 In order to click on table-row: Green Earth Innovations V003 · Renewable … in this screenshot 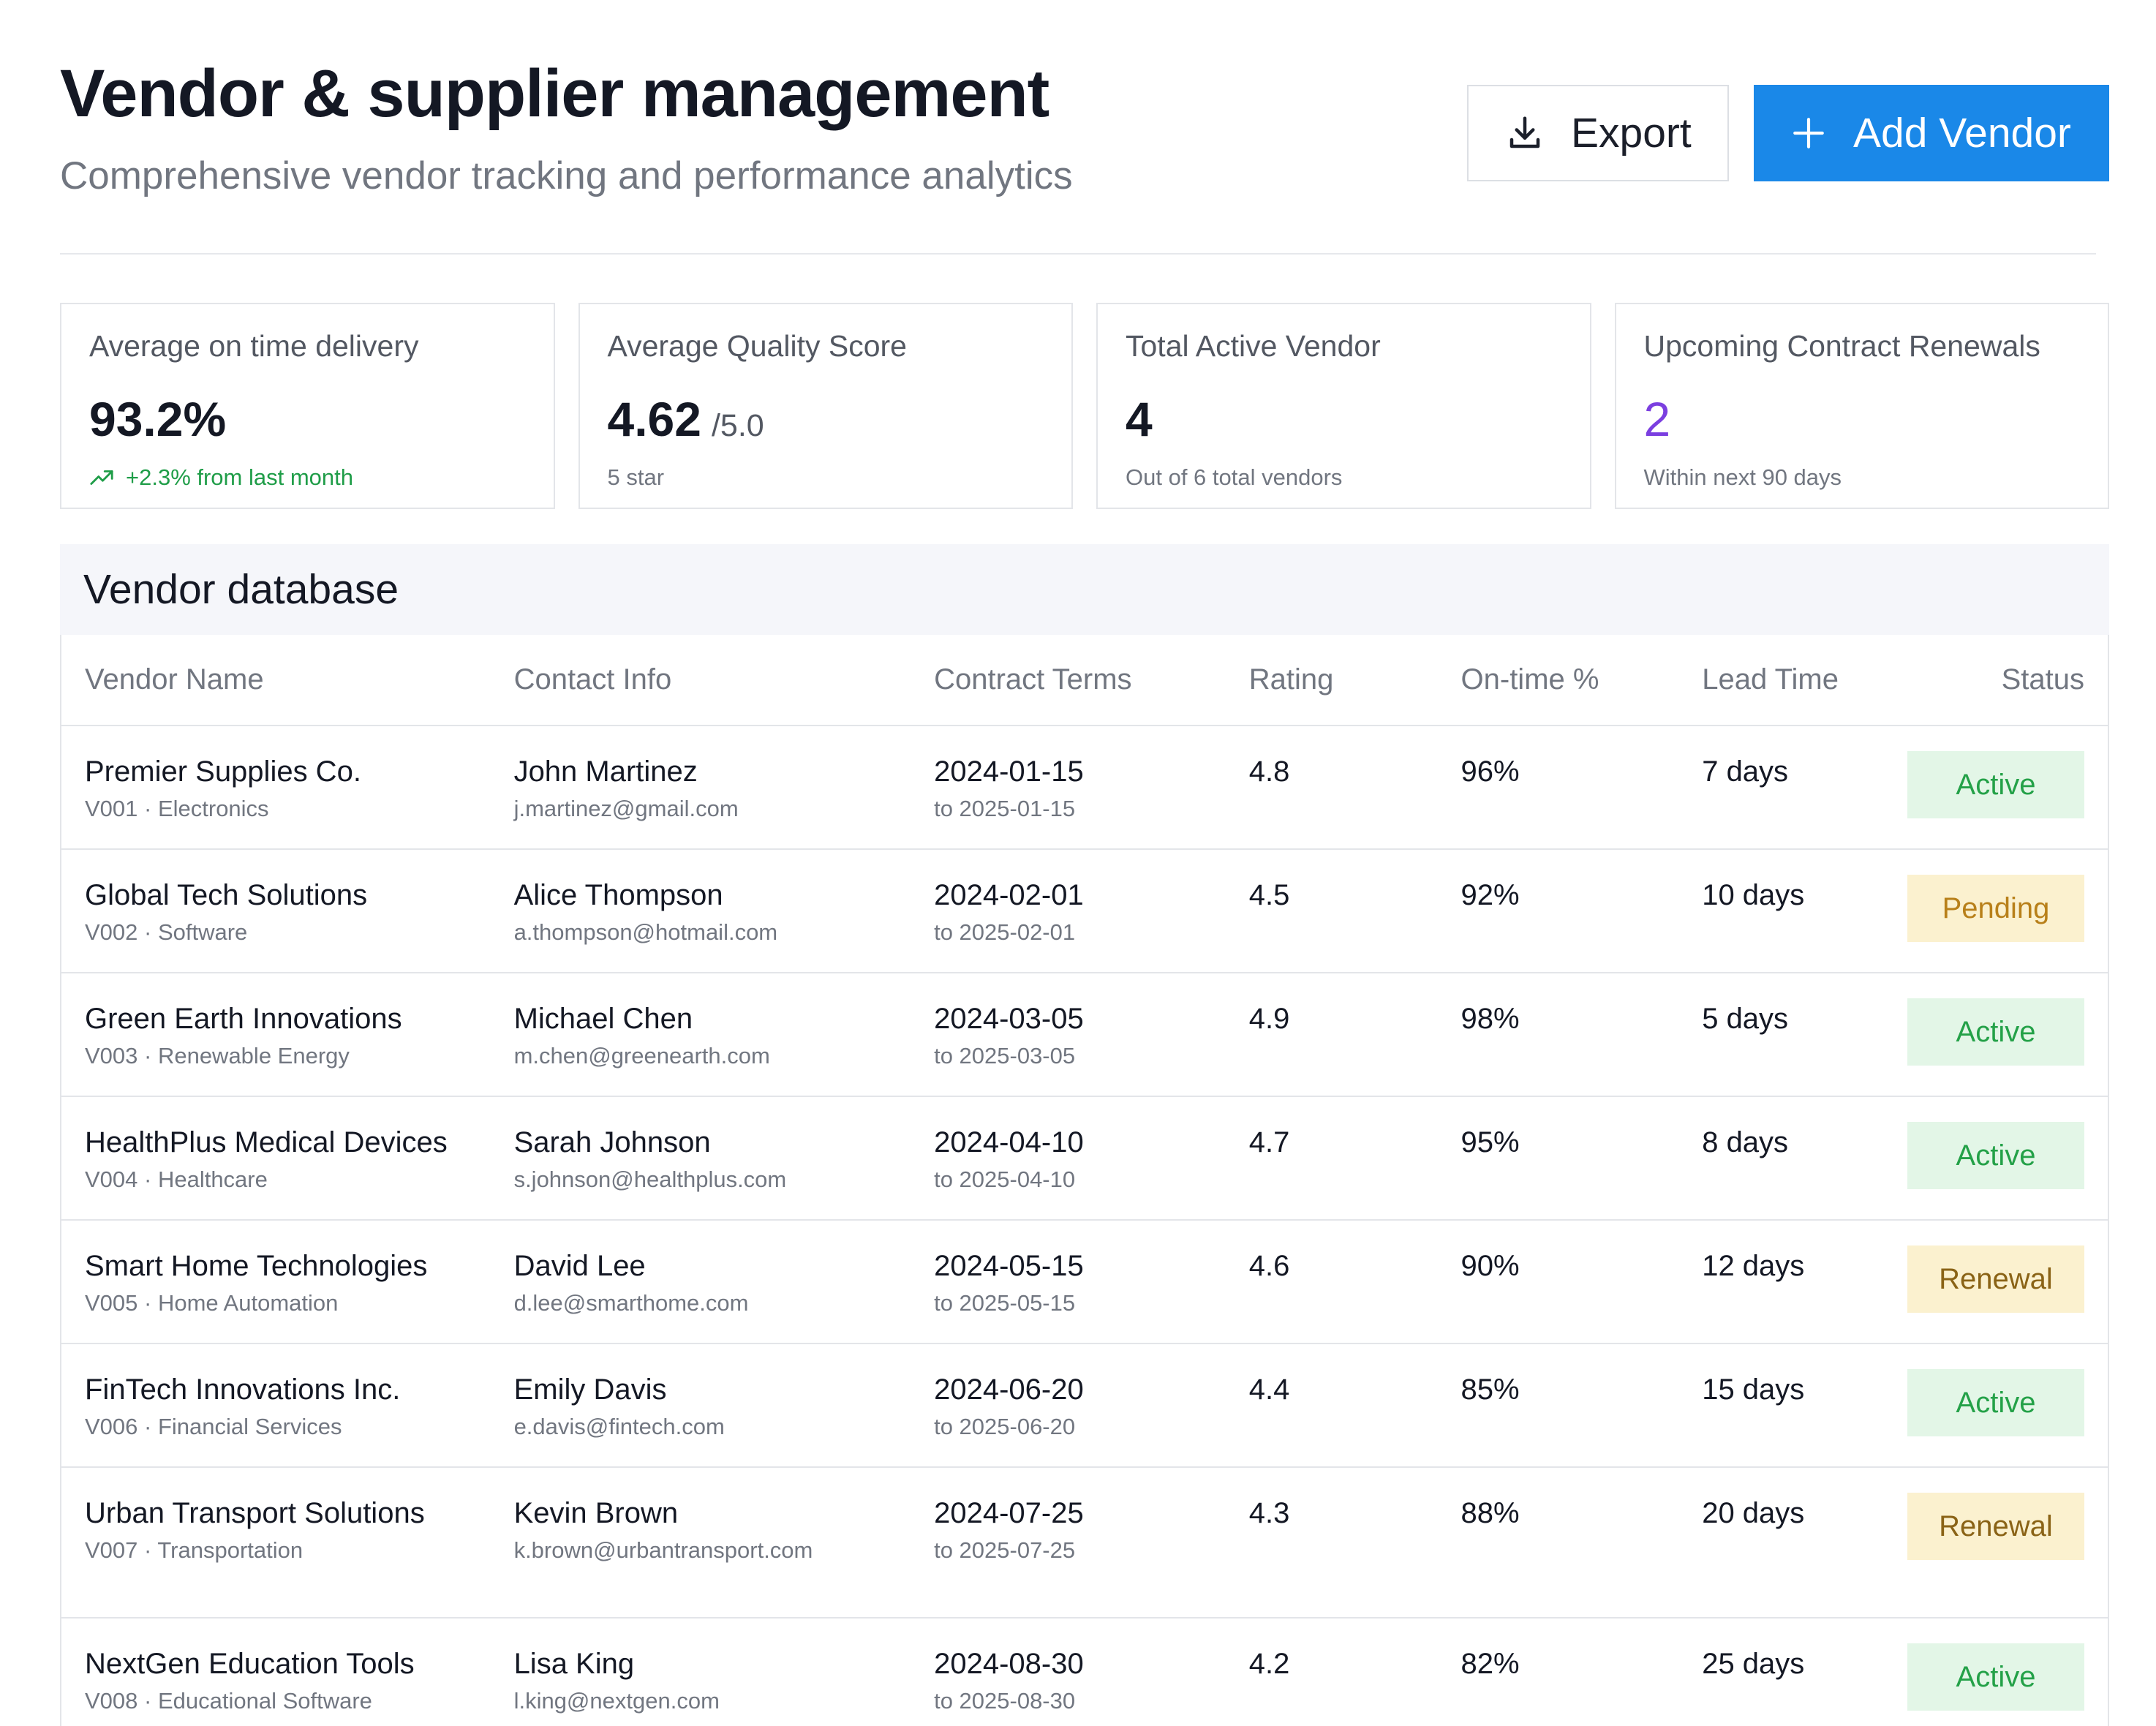, I will do `click(1084, 1035)`.